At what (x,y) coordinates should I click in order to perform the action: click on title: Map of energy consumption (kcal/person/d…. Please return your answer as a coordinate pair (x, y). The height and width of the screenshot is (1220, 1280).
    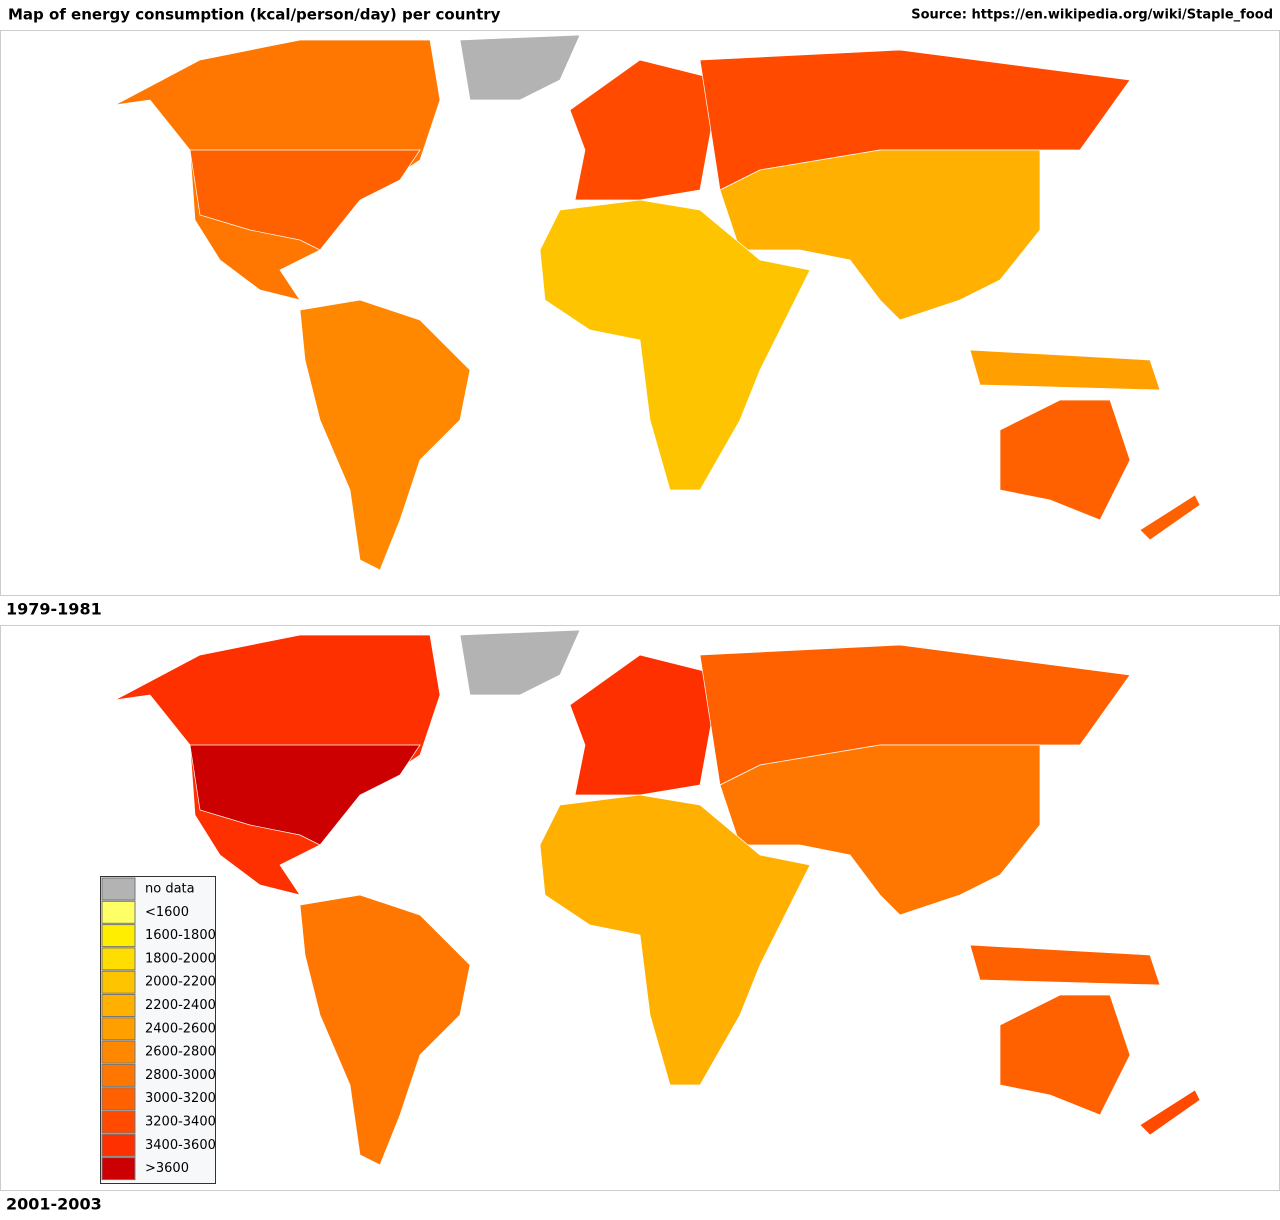
    Looking at the image, I should click on (254, 15).